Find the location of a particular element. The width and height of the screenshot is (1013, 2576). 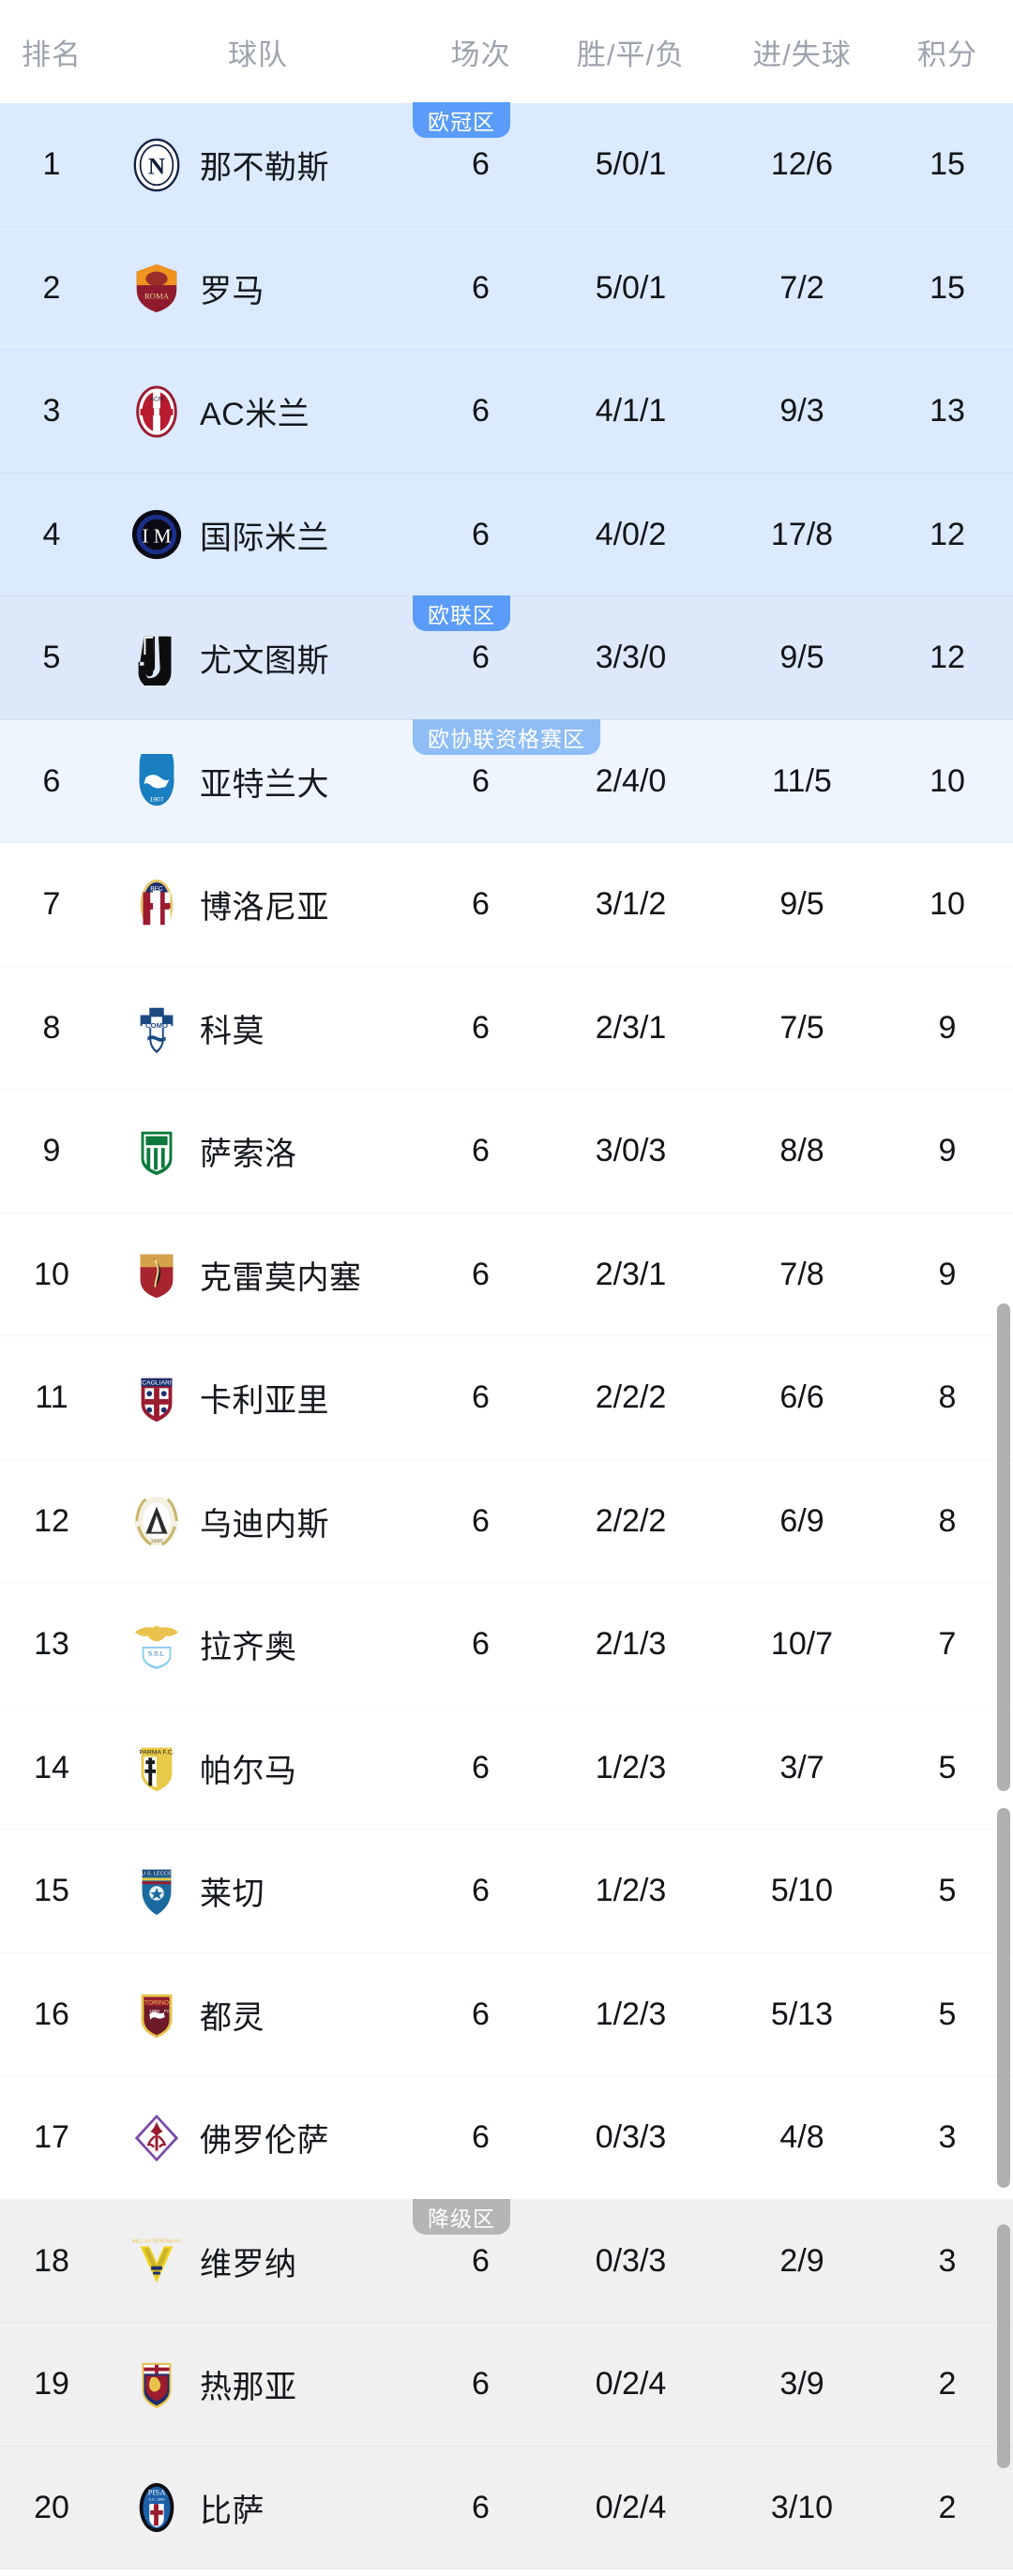

row-team: I M 国际米兰 is located at coordinates (258, 535).